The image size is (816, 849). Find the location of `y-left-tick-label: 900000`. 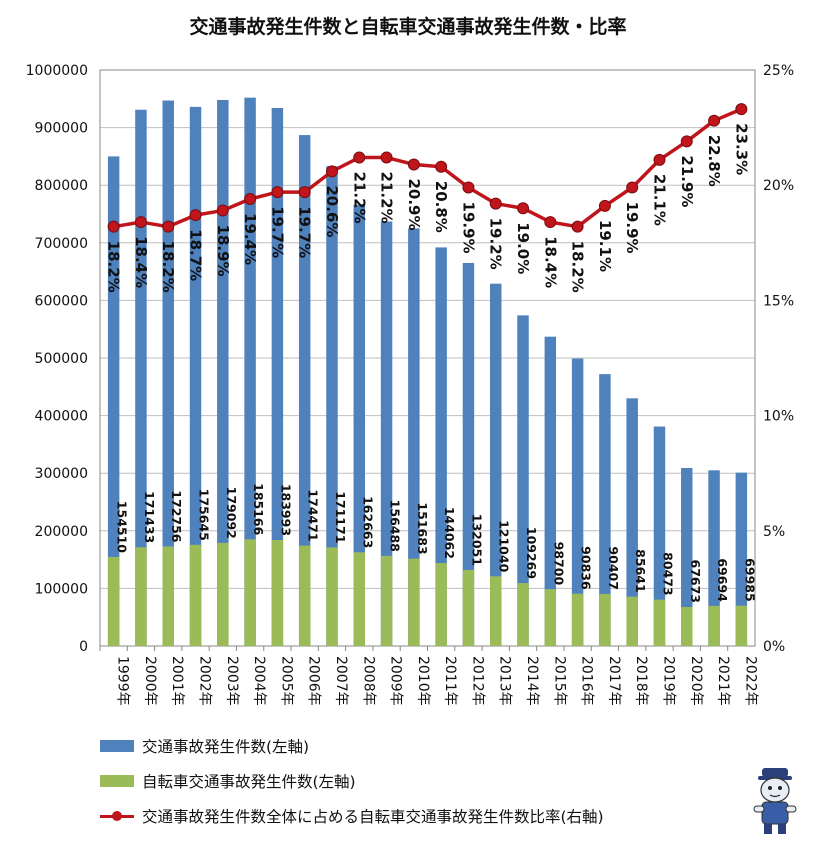

y-left-tick-label: 900000 is located at coordinates (61, 129).